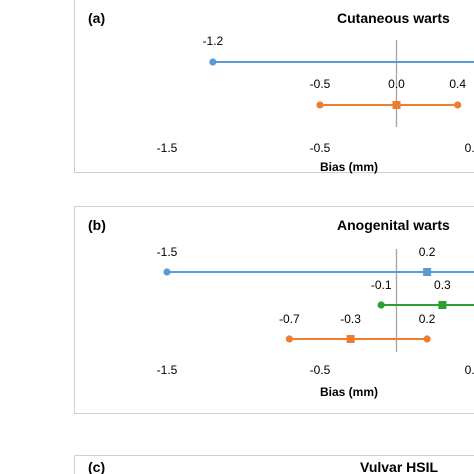 This screenshot has height=474, width=474. I want to click on data-label-mean: 0.0, so click(396, 84).